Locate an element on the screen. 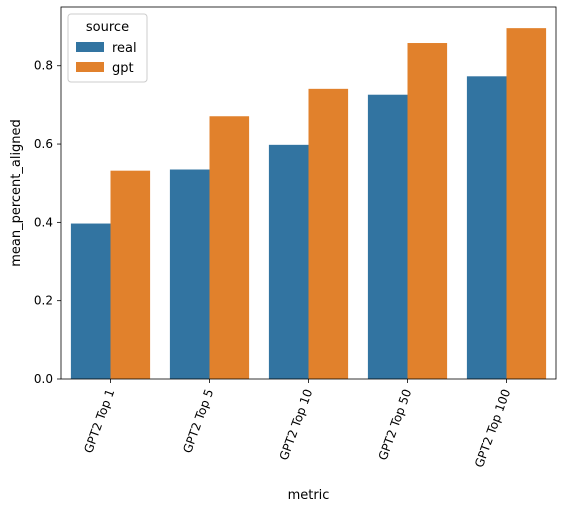  legend: source real gpt is located at coordinates (107, 48).